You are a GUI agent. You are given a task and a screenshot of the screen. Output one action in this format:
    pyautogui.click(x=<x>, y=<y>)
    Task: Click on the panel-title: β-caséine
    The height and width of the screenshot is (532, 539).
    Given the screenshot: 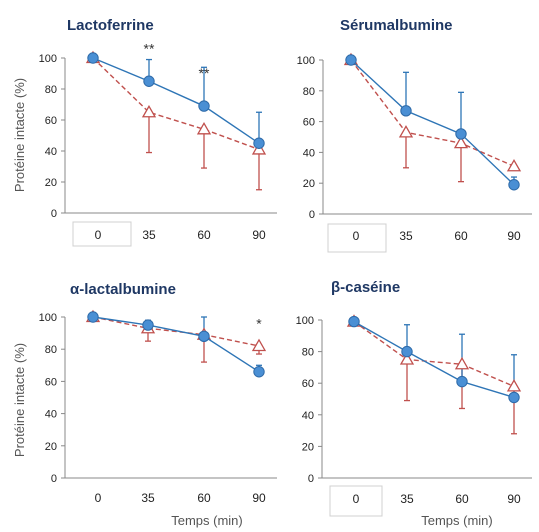 What is the action you would take?
    pyautogui.click(x=365, y=287)
    